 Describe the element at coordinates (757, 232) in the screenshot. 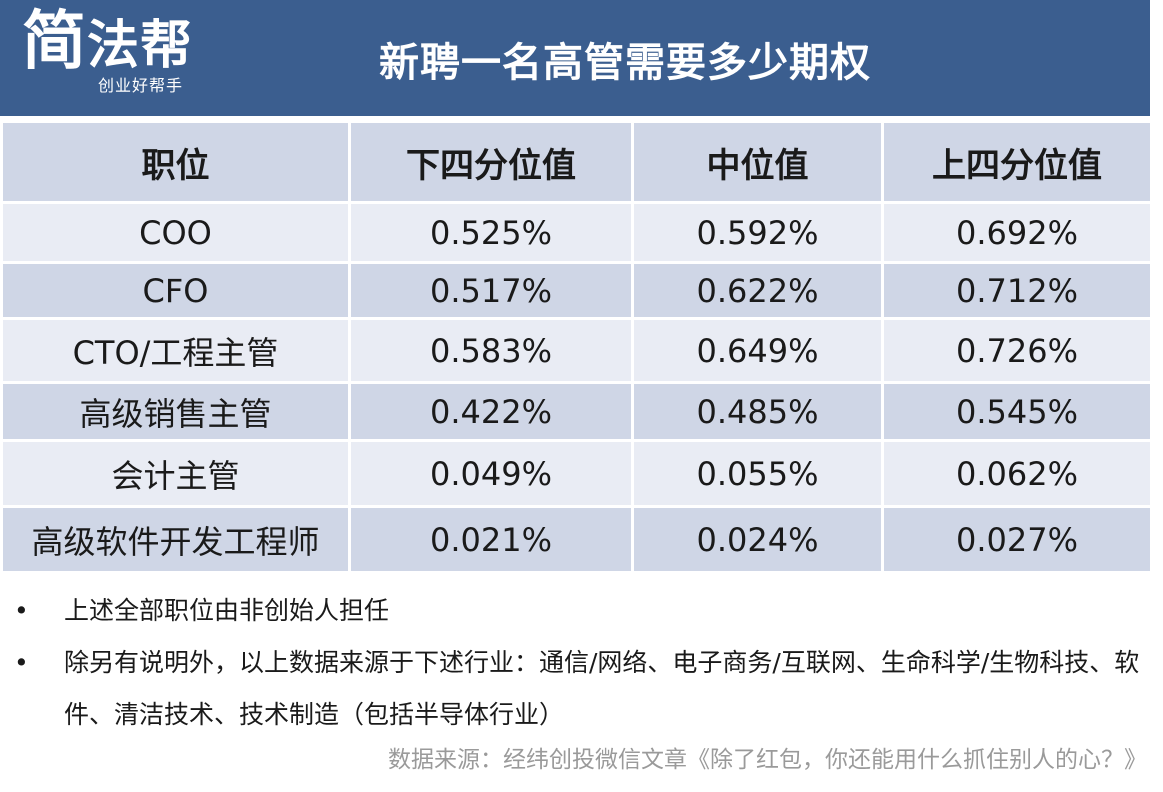

I see `cell-median: 0.592%` at that location.